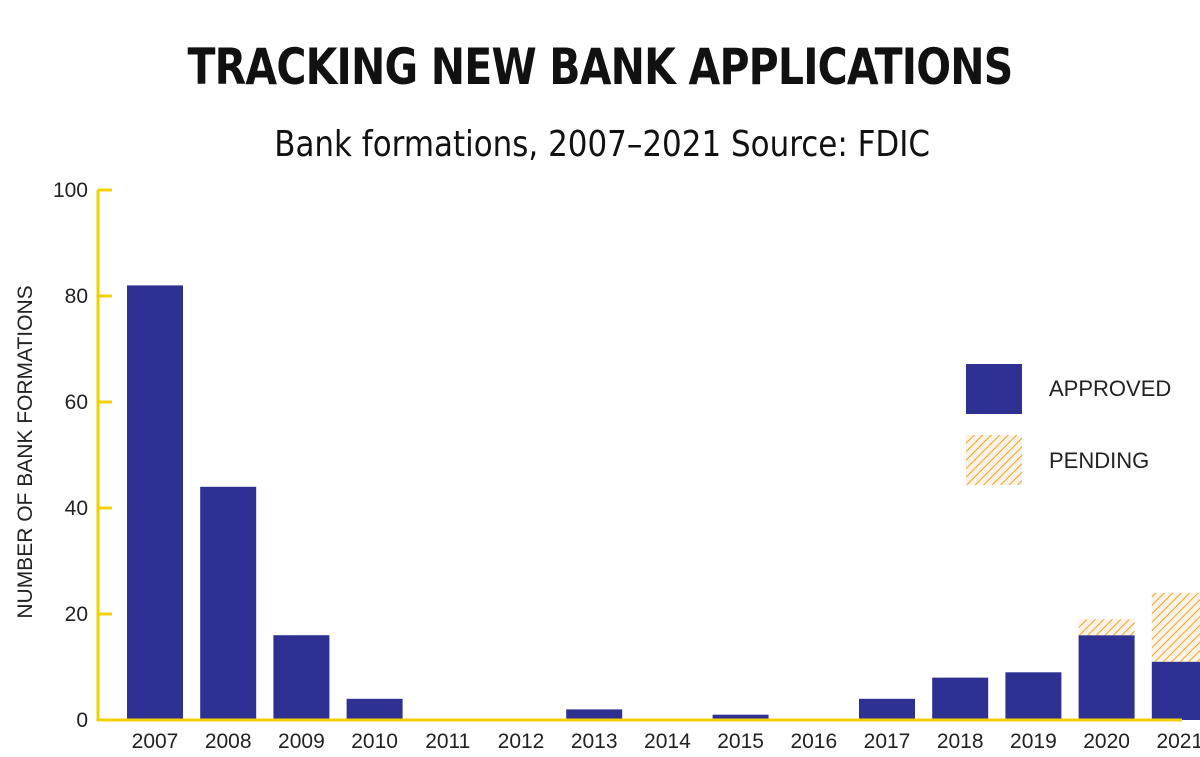  I want to click on x-tick-label-2021: 2021, so click(1178, 741).